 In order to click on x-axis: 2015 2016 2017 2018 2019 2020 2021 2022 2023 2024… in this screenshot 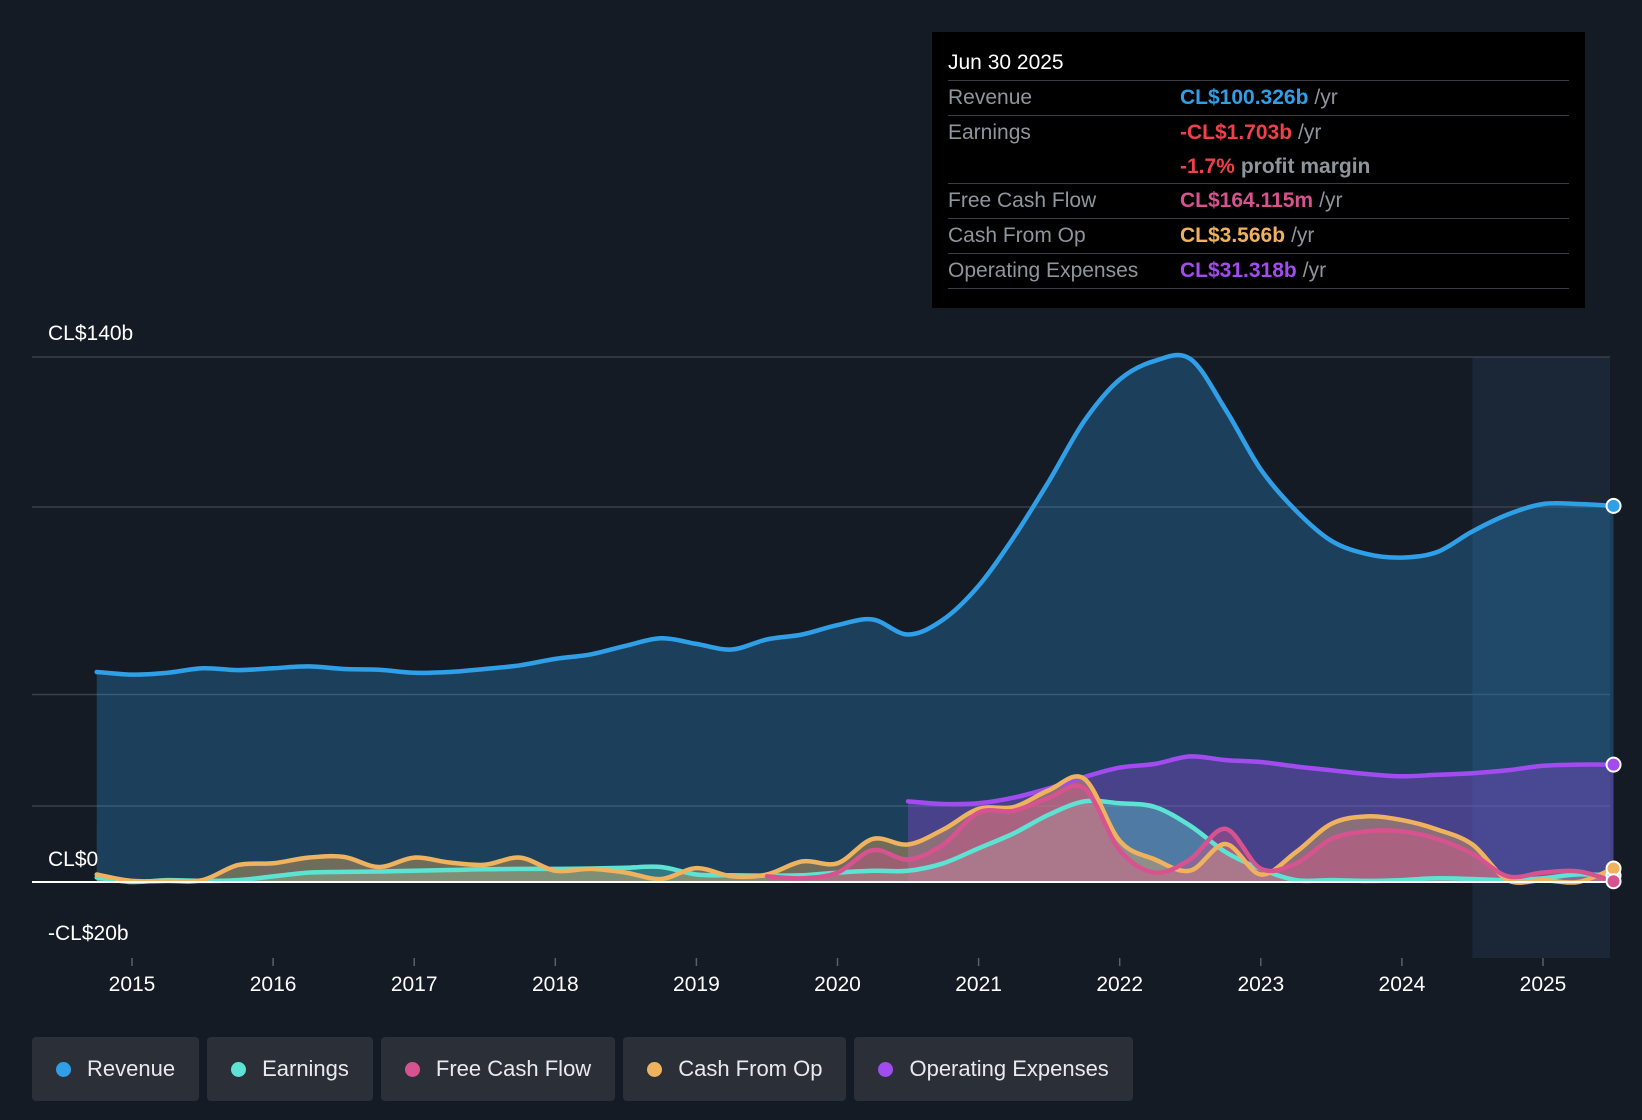, I will do `click(838, 977)`.